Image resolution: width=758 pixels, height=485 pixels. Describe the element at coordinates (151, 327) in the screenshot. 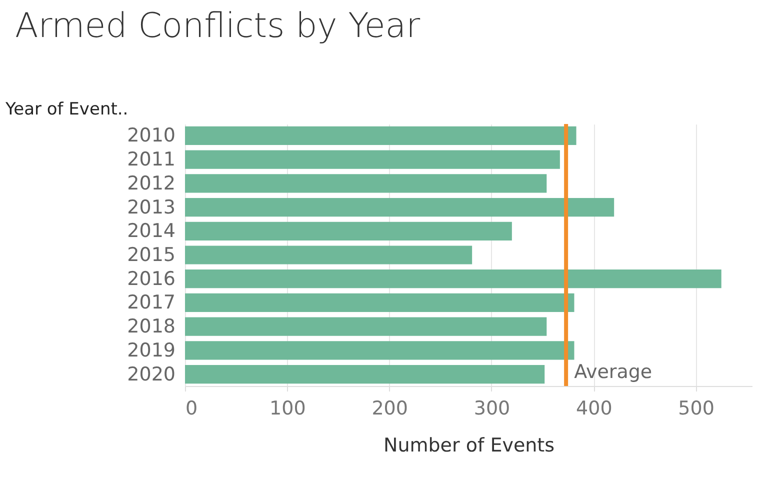

I see `y-tick-label: 2018` at that location.